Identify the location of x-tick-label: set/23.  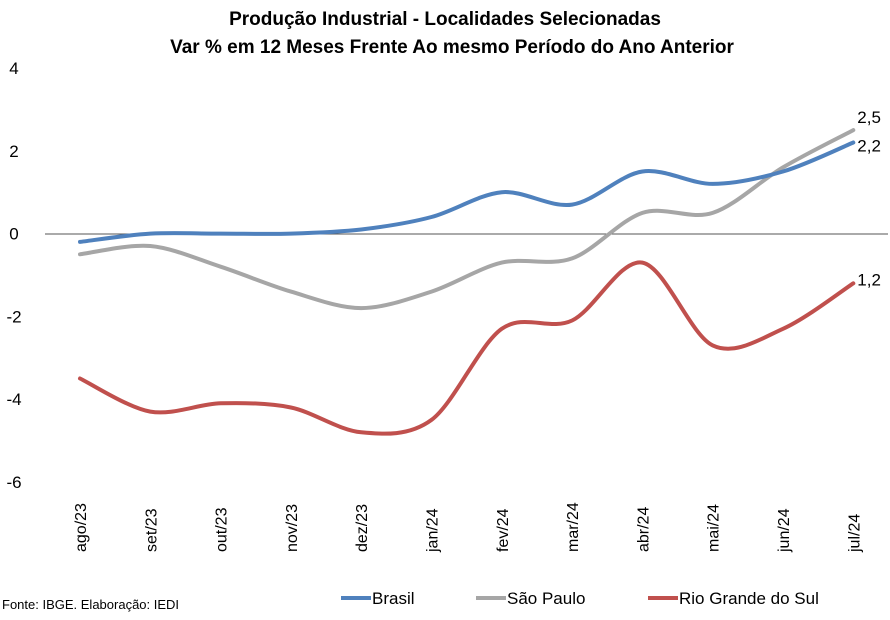
(151, 530).